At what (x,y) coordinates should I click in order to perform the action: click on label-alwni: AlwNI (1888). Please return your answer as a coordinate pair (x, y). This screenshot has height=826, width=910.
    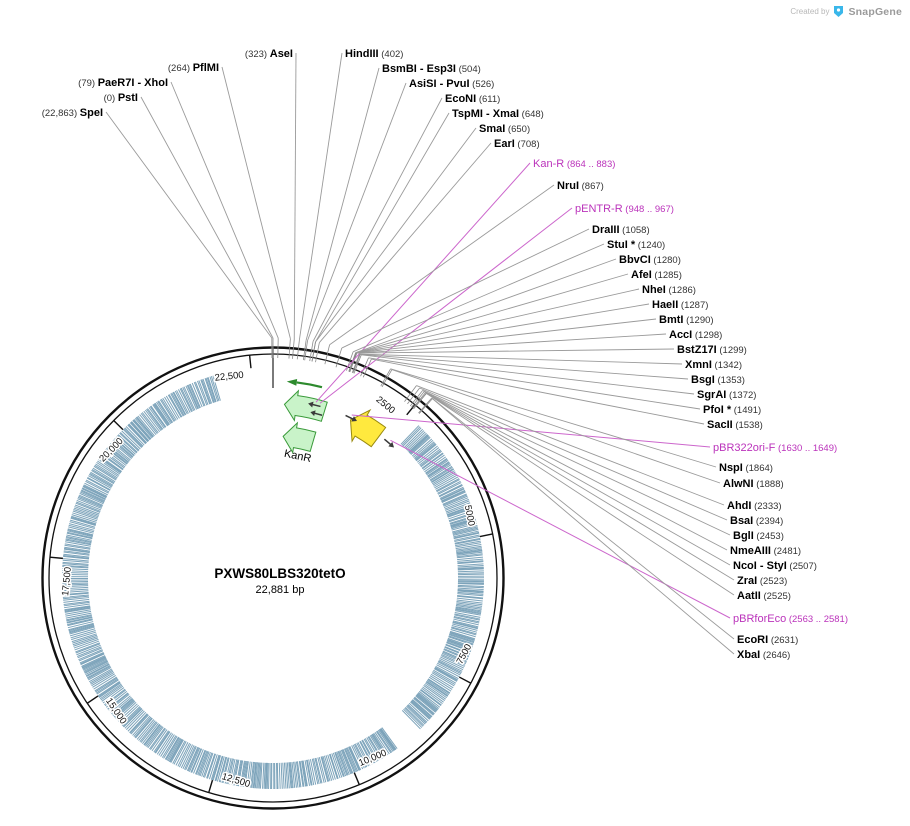
    Looking at the image, I should click on (753, 484).